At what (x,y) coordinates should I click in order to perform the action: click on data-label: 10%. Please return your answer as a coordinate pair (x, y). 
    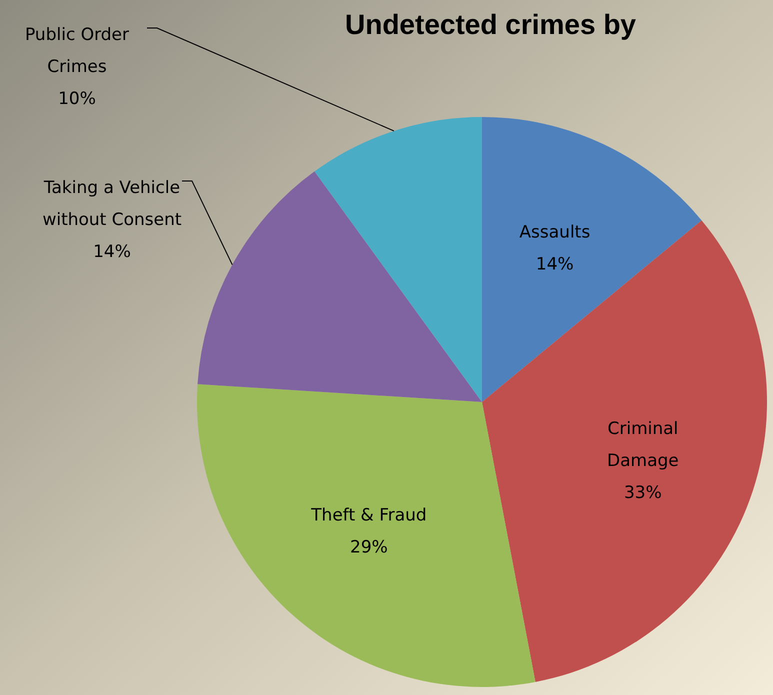
    Looking at the image, I should click on (77, 99).